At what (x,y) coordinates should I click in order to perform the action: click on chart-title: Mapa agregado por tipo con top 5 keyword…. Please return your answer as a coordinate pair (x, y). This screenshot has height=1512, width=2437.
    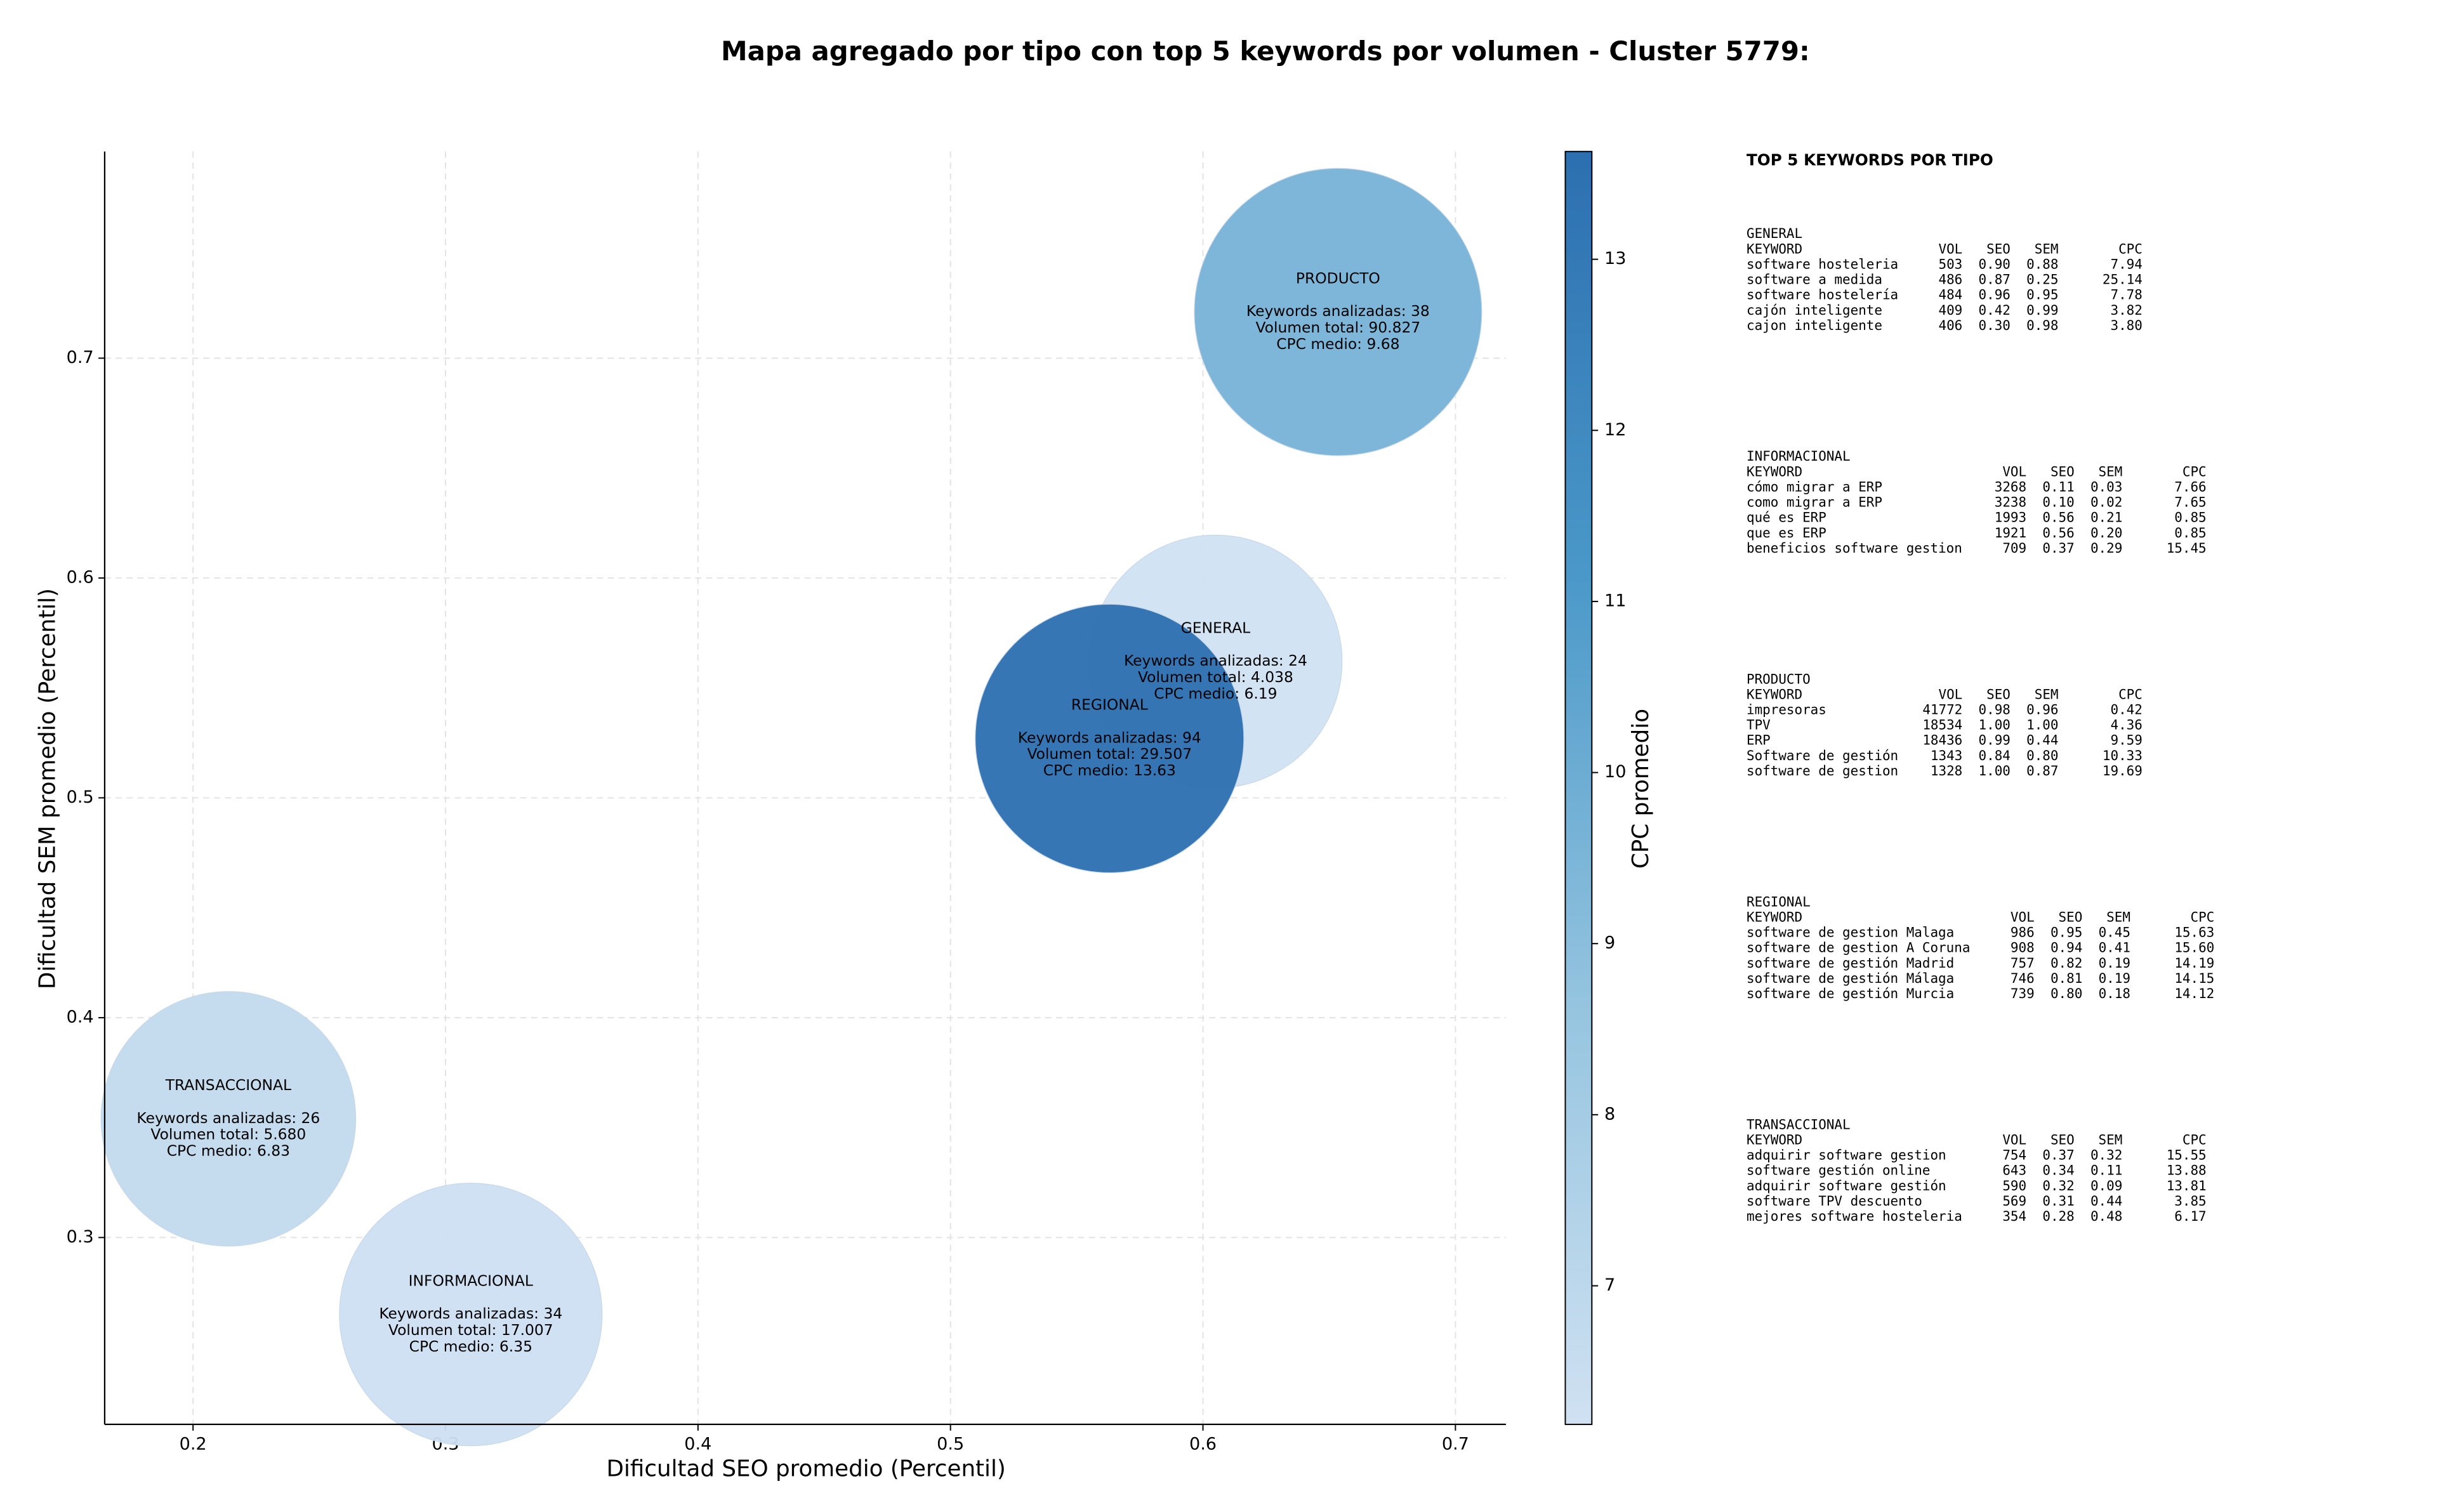
    Looking at the image, I should click on (1265, 52).